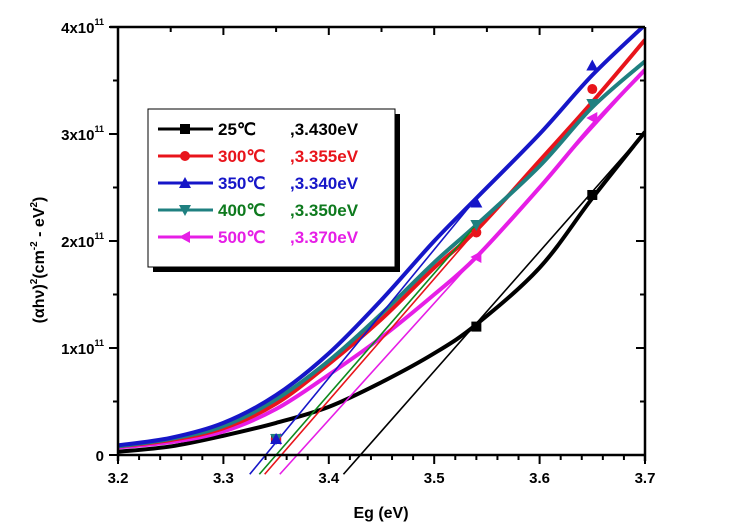 Image resolution: width=756 pixels, height=531 pixels. What do you see at coordinates (39, 303) in the screenshot?
I see `y-title-base: (αhν)` at bounding box center [39, 303].